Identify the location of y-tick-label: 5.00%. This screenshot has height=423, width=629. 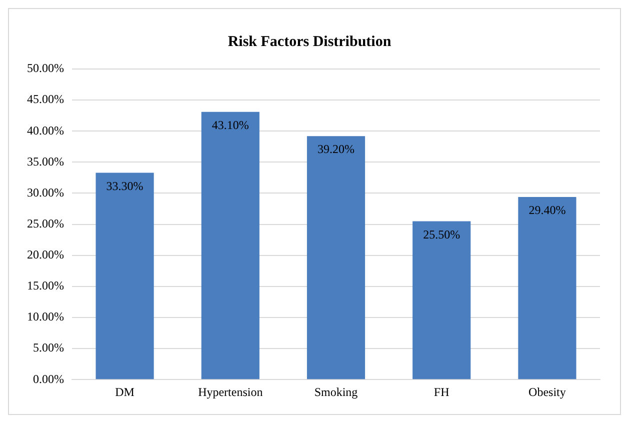
(48, 347).